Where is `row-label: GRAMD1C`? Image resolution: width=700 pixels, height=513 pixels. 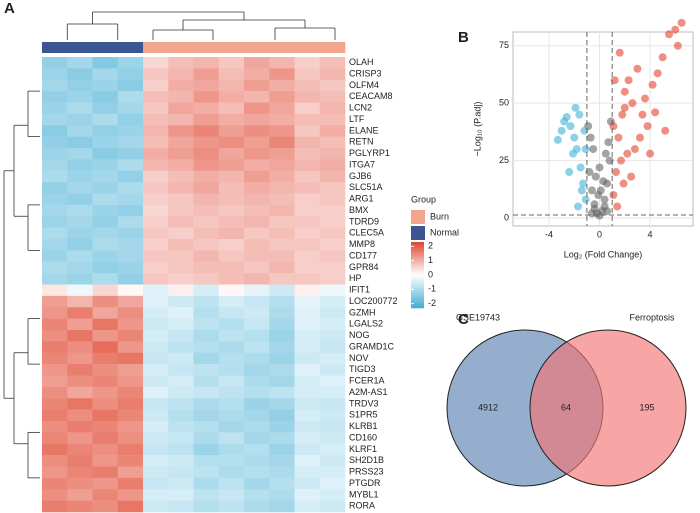
row-label: GRAMD1C is located at coordinates (372, 346).